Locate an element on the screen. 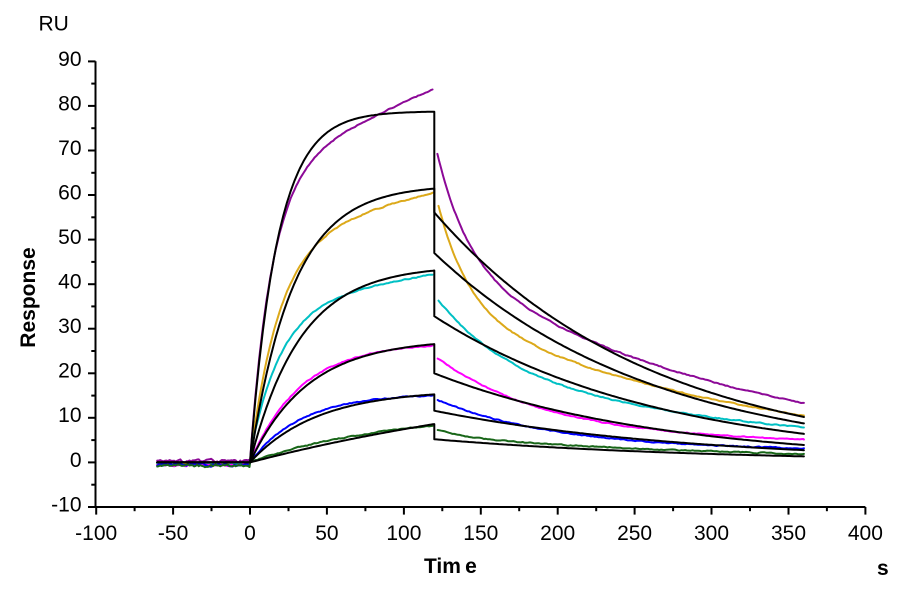 This screenshot has width=900, height=600. svg-text: 80 is located at coordinates (69, 103).